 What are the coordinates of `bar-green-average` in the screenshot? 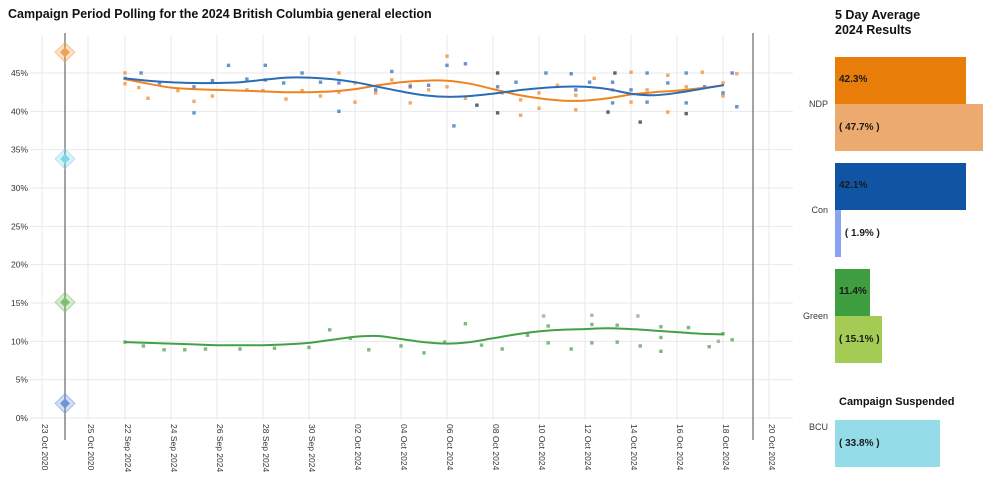 It's located at (853, 292).